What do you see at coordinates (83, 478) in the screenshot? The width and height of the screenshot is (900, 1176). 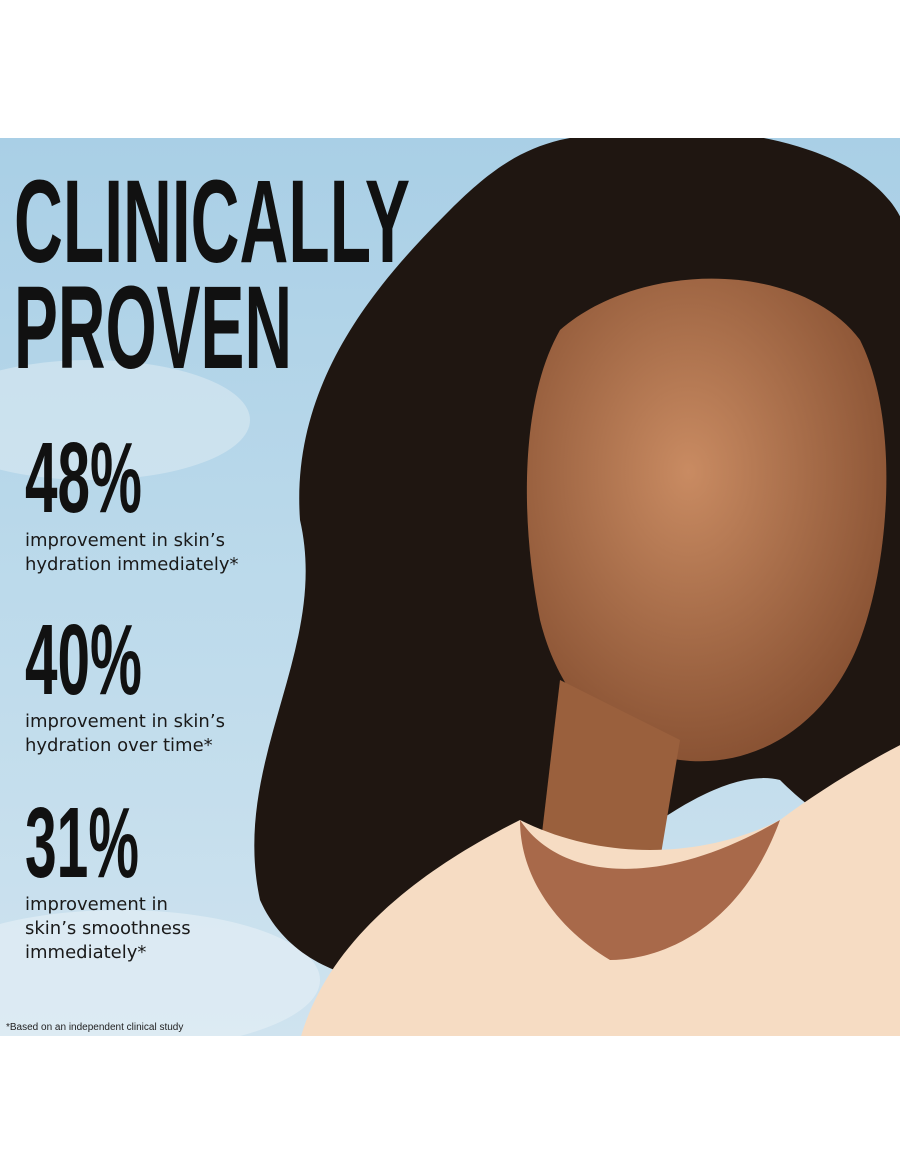 I see `stat-value: 48%` at bounding box center [83, 478].